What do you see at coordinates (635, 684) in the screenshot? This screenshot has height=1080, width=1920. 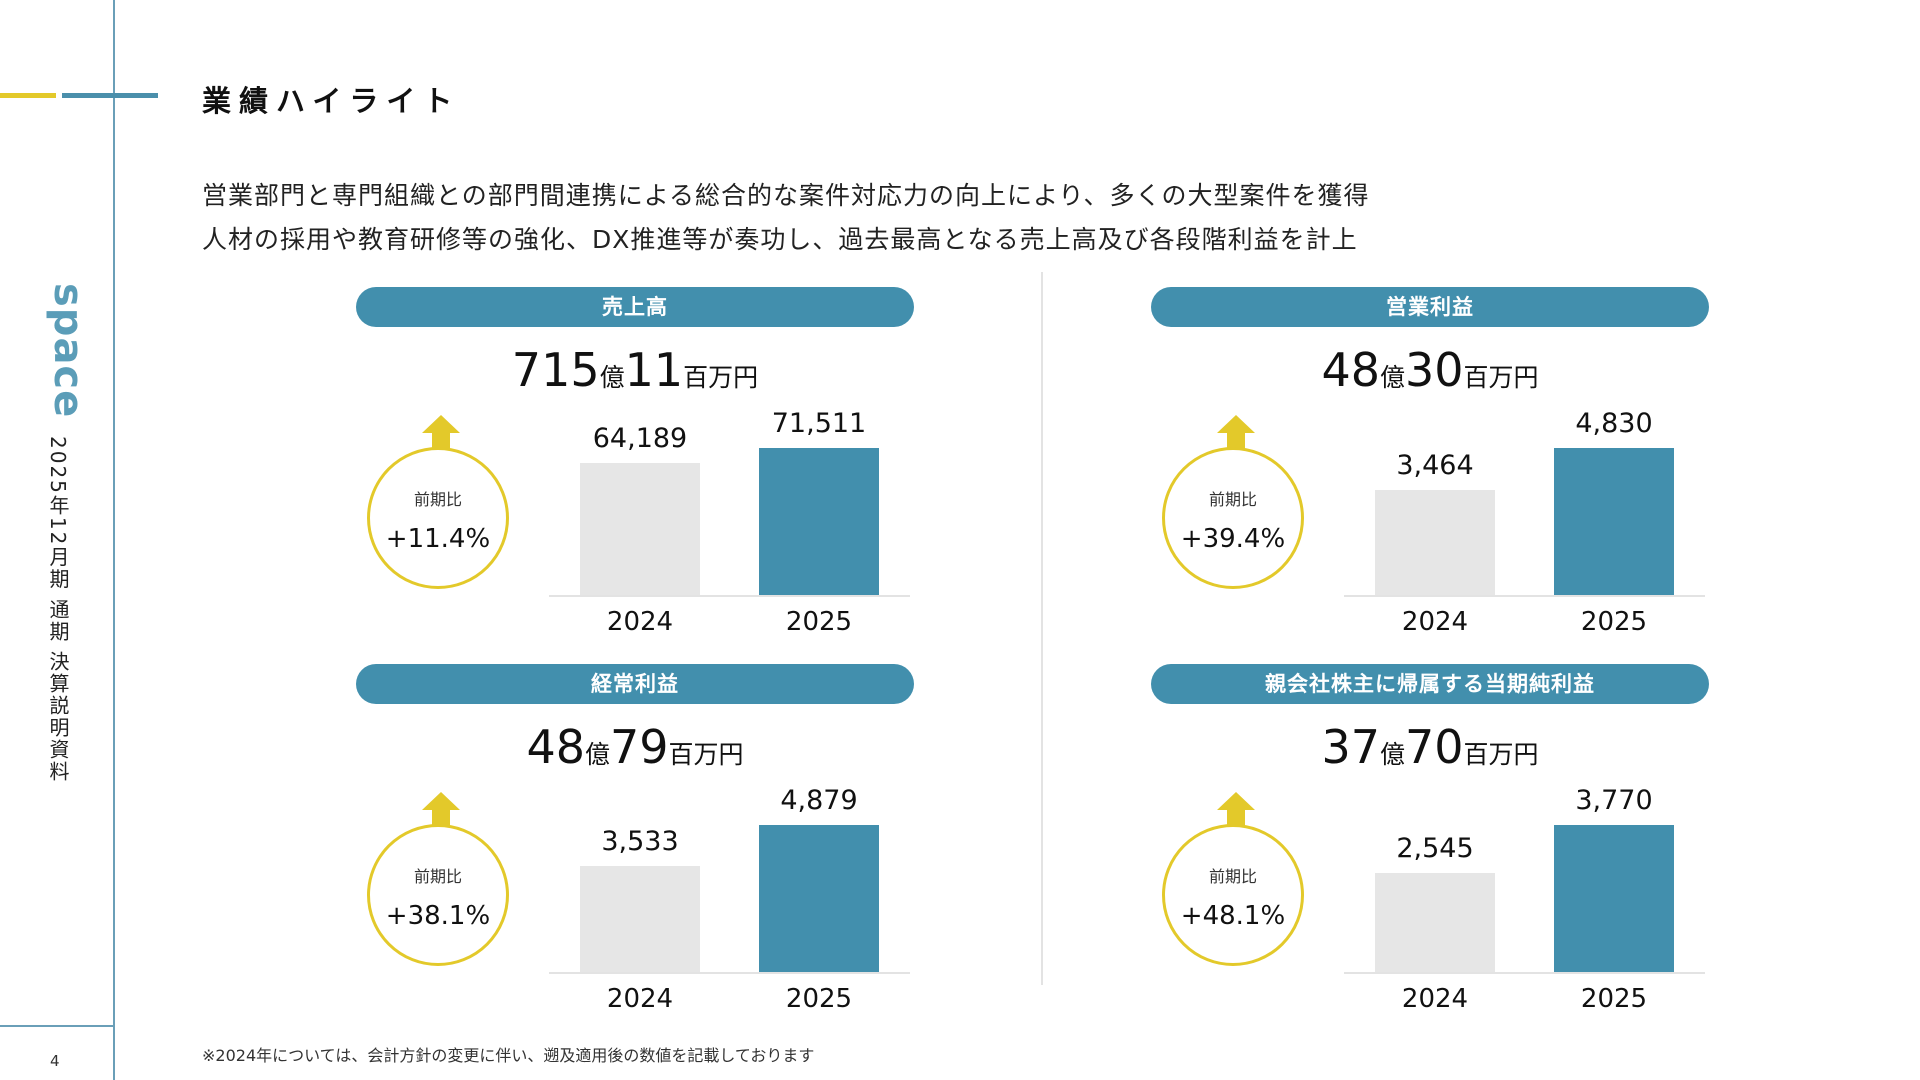 I see `panel-title: 経常利益` at bounding box center [635, 684].